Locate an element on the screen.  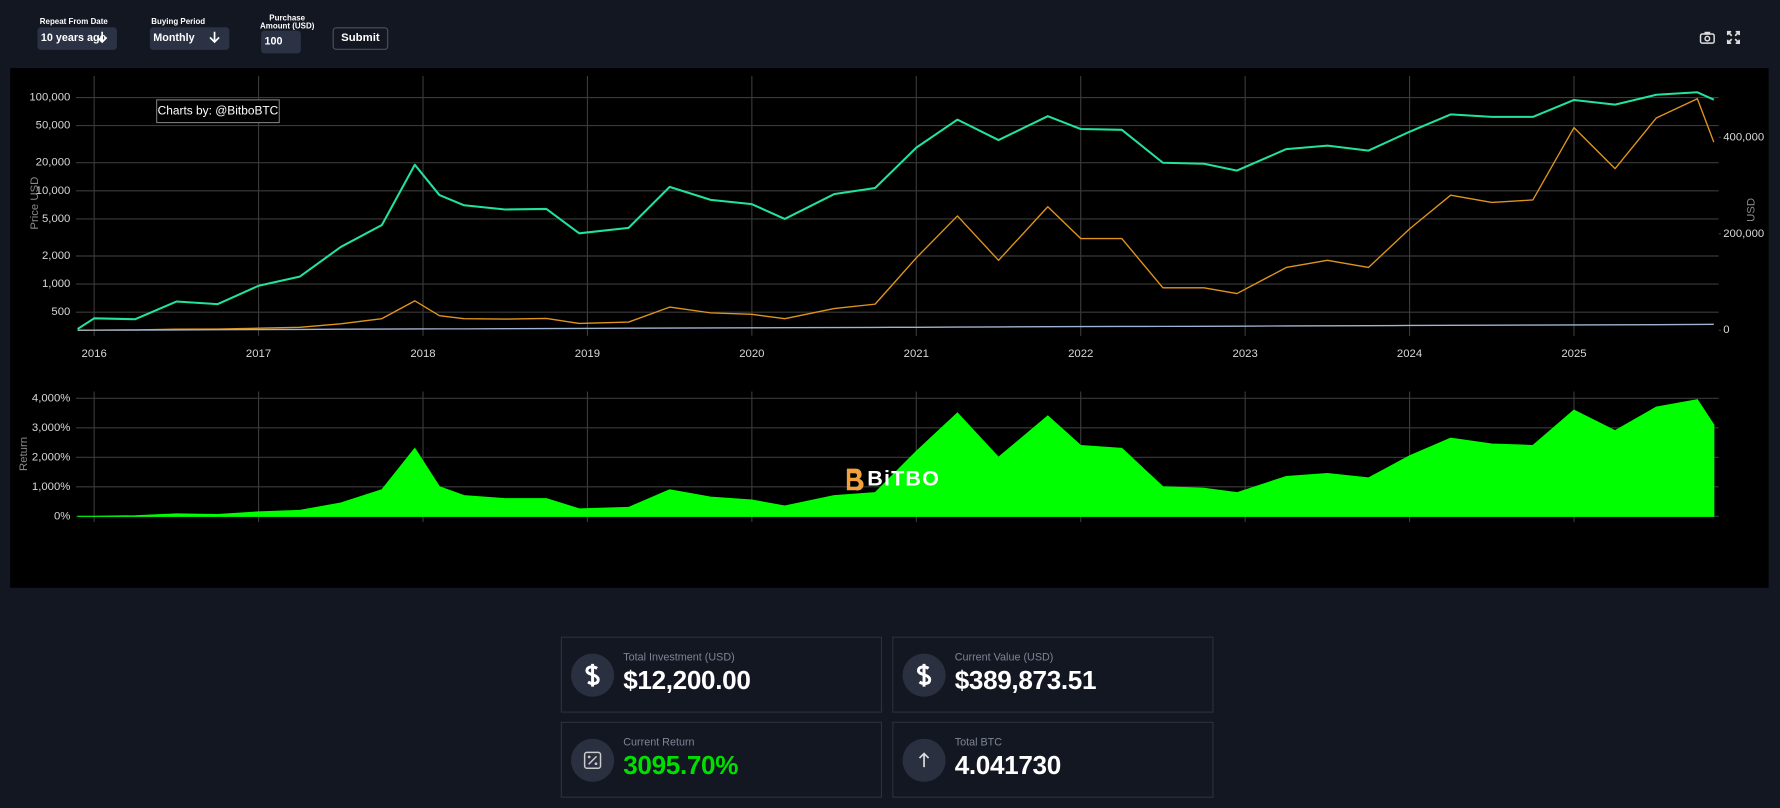
y2-tick-label: 0 is located at coordinates (1726, 330).